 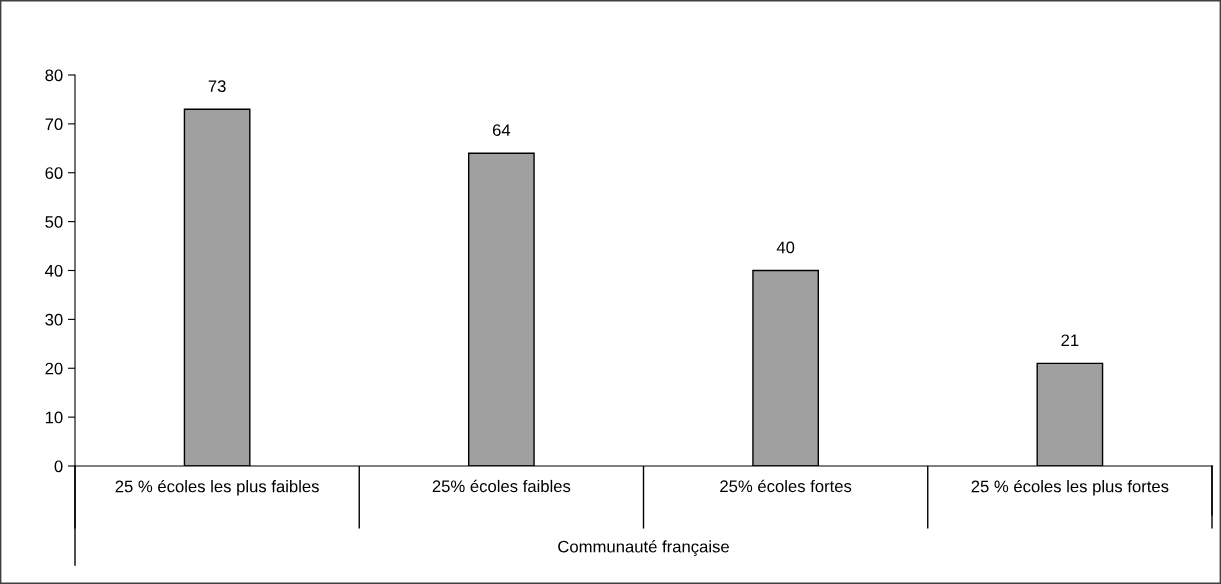 I want to click on x-tick-label: 25 % écoles les plus faibles, so click(x=217, y=487).